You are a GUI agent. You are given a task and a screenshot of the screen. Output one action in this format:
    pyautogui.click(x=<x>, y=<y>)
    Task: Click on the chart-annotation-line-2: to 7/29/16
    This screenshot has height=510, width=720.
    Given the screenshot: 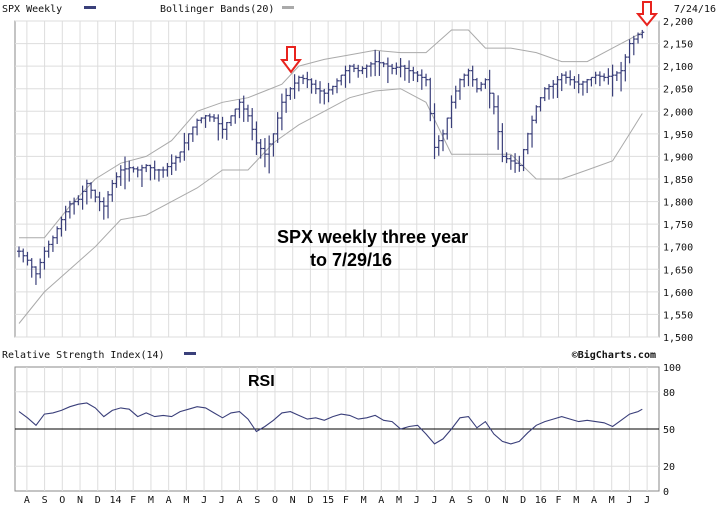 What is the action you would take?
    pyautogui.click(x=351, y=260)
    